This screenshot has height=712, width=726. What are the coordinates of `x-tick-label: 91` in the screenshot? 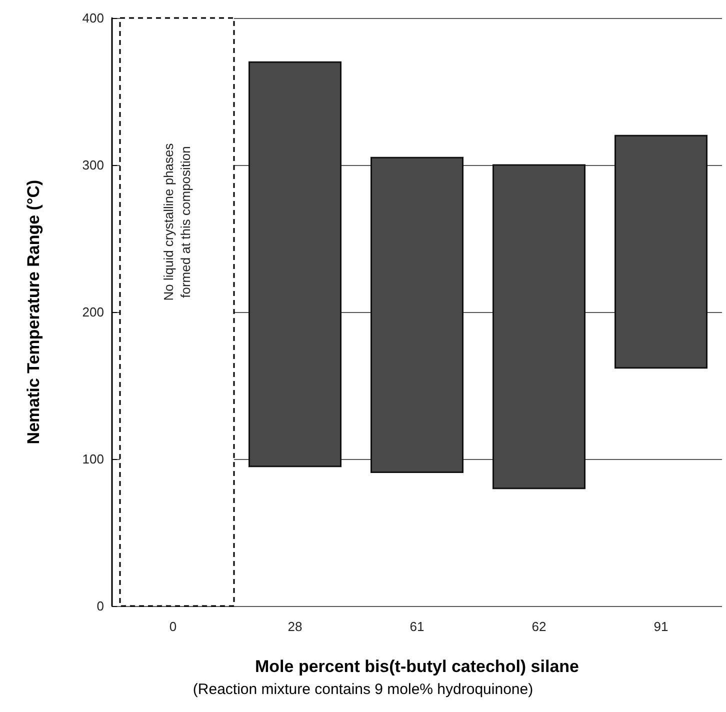 It's located at (661, 626).